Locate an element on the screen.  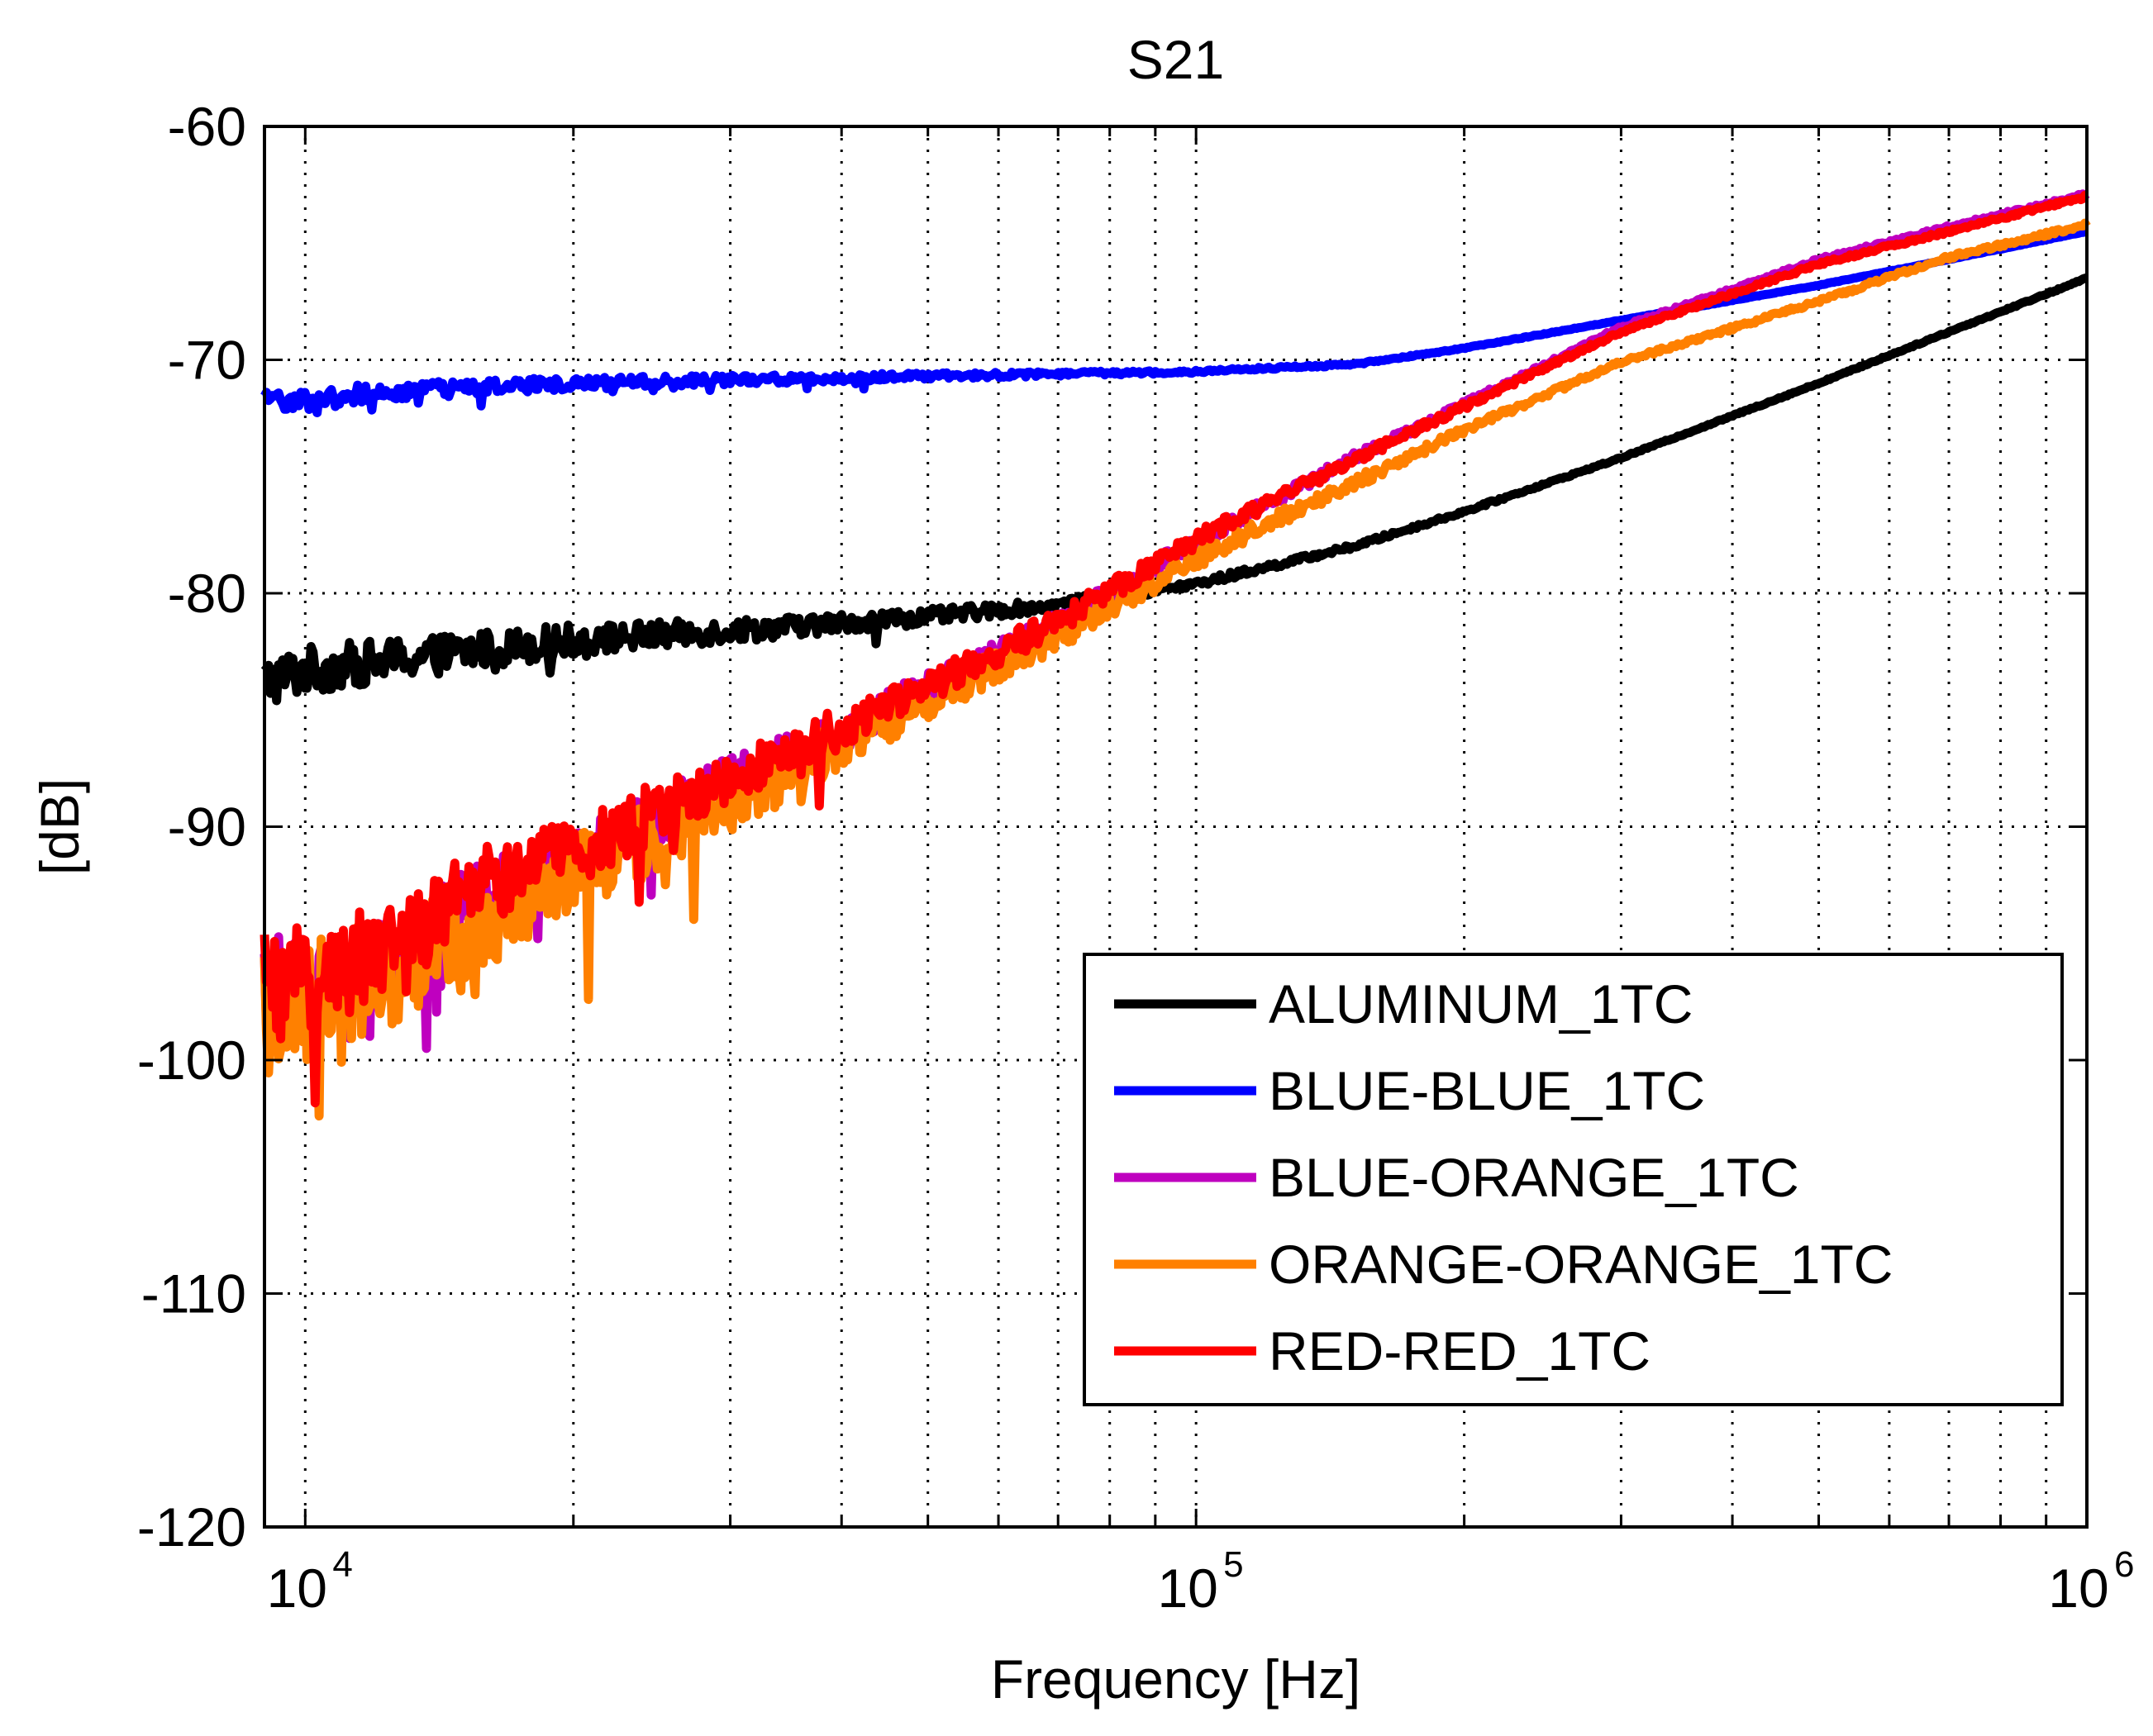
legend-item: ORANGE-ORANGE_1TC is located at coordinates (1503, 1264).